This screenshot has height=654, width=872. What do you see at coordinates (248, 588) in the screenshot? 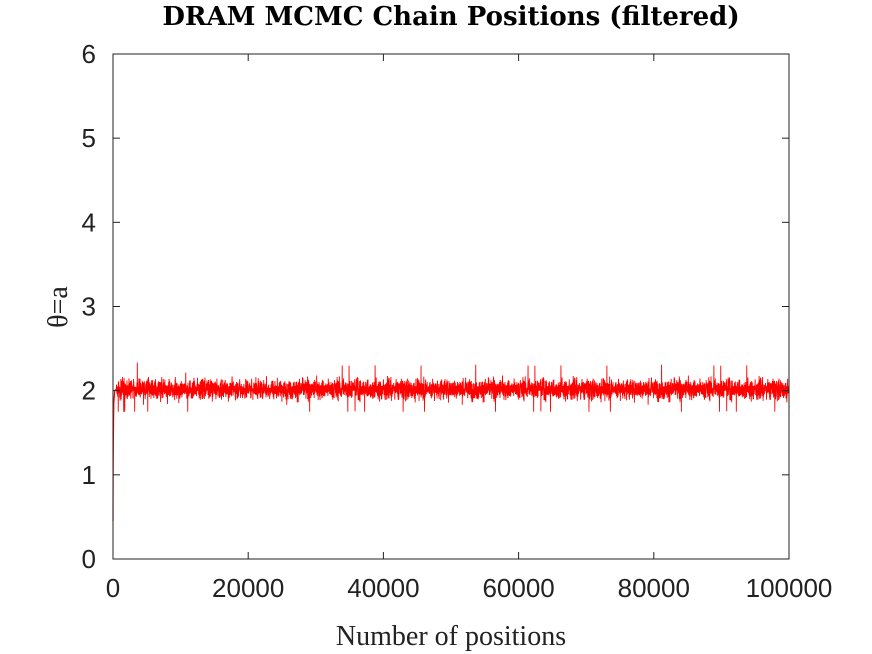
I see `x-tick-label: 20000` at bounding box center [248, 588].